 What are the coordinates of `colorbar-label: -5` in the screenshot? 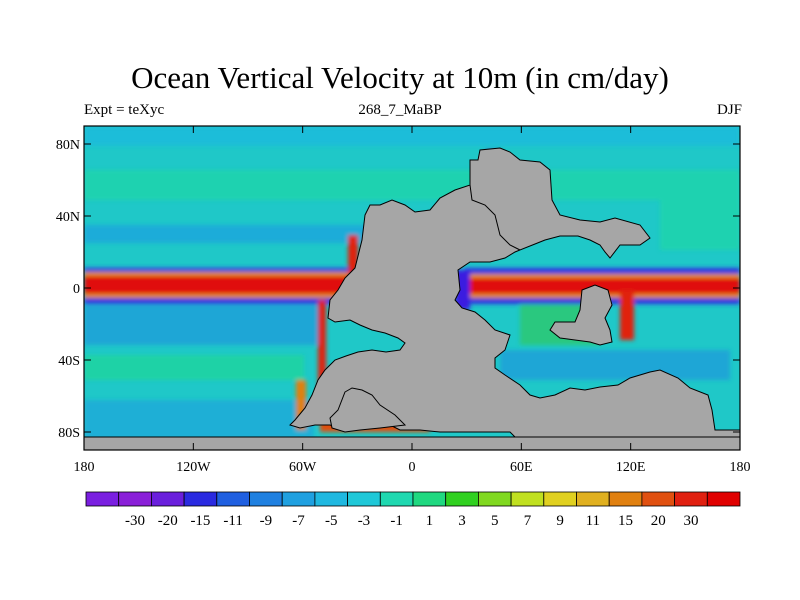 It's located at (331, 521).